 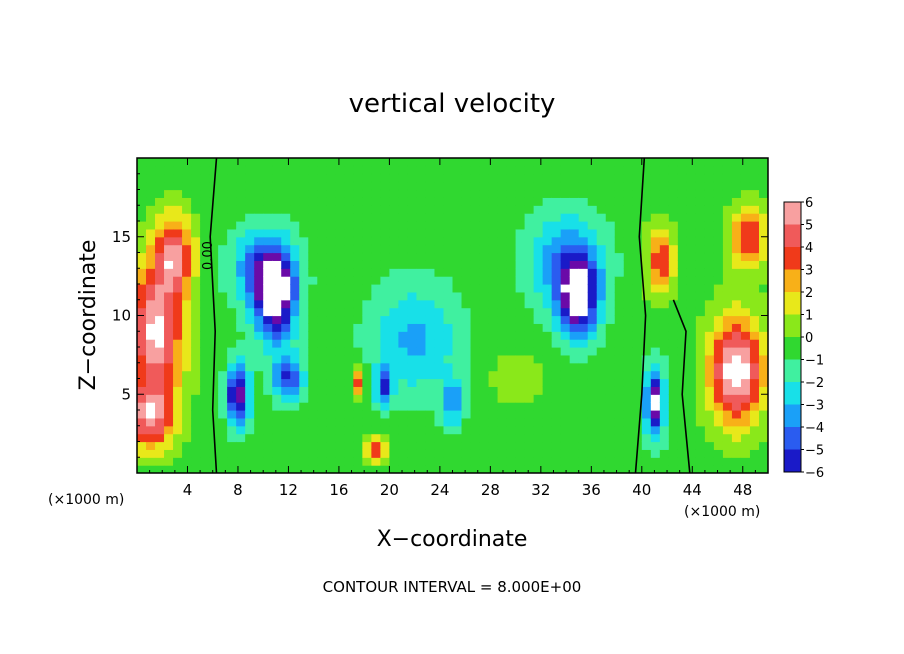 What do you see at coordinates (86, 500) in the screenshot?
I see `x-unit-label-left: (×1000 m)` at bounding box center [86, 500].